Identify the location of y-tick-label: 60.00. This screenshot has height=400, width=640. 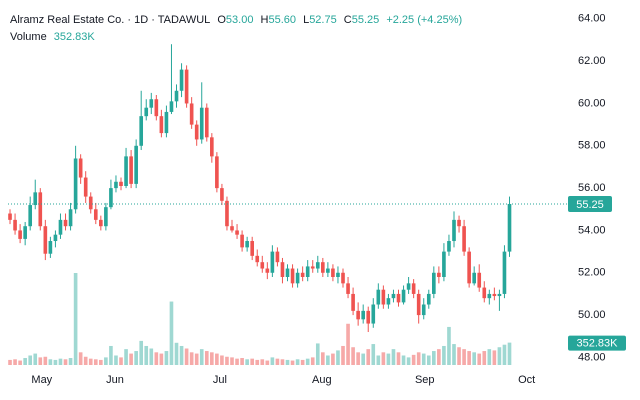
(592, 103).